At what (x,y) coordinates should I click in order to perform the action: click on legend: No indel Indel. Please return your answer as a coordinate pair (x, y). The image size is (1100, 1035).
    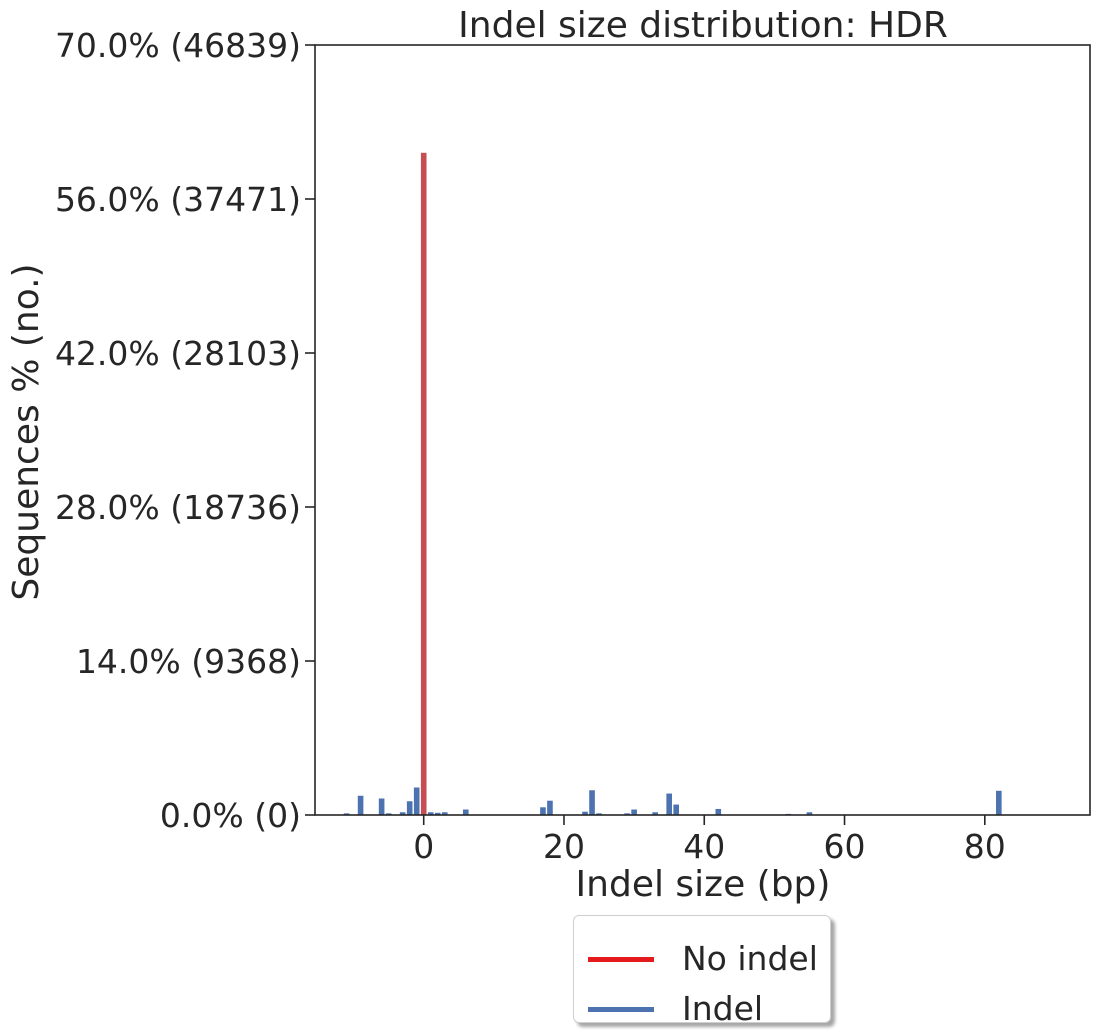
    Looking at the image, I should click on (702, 971).